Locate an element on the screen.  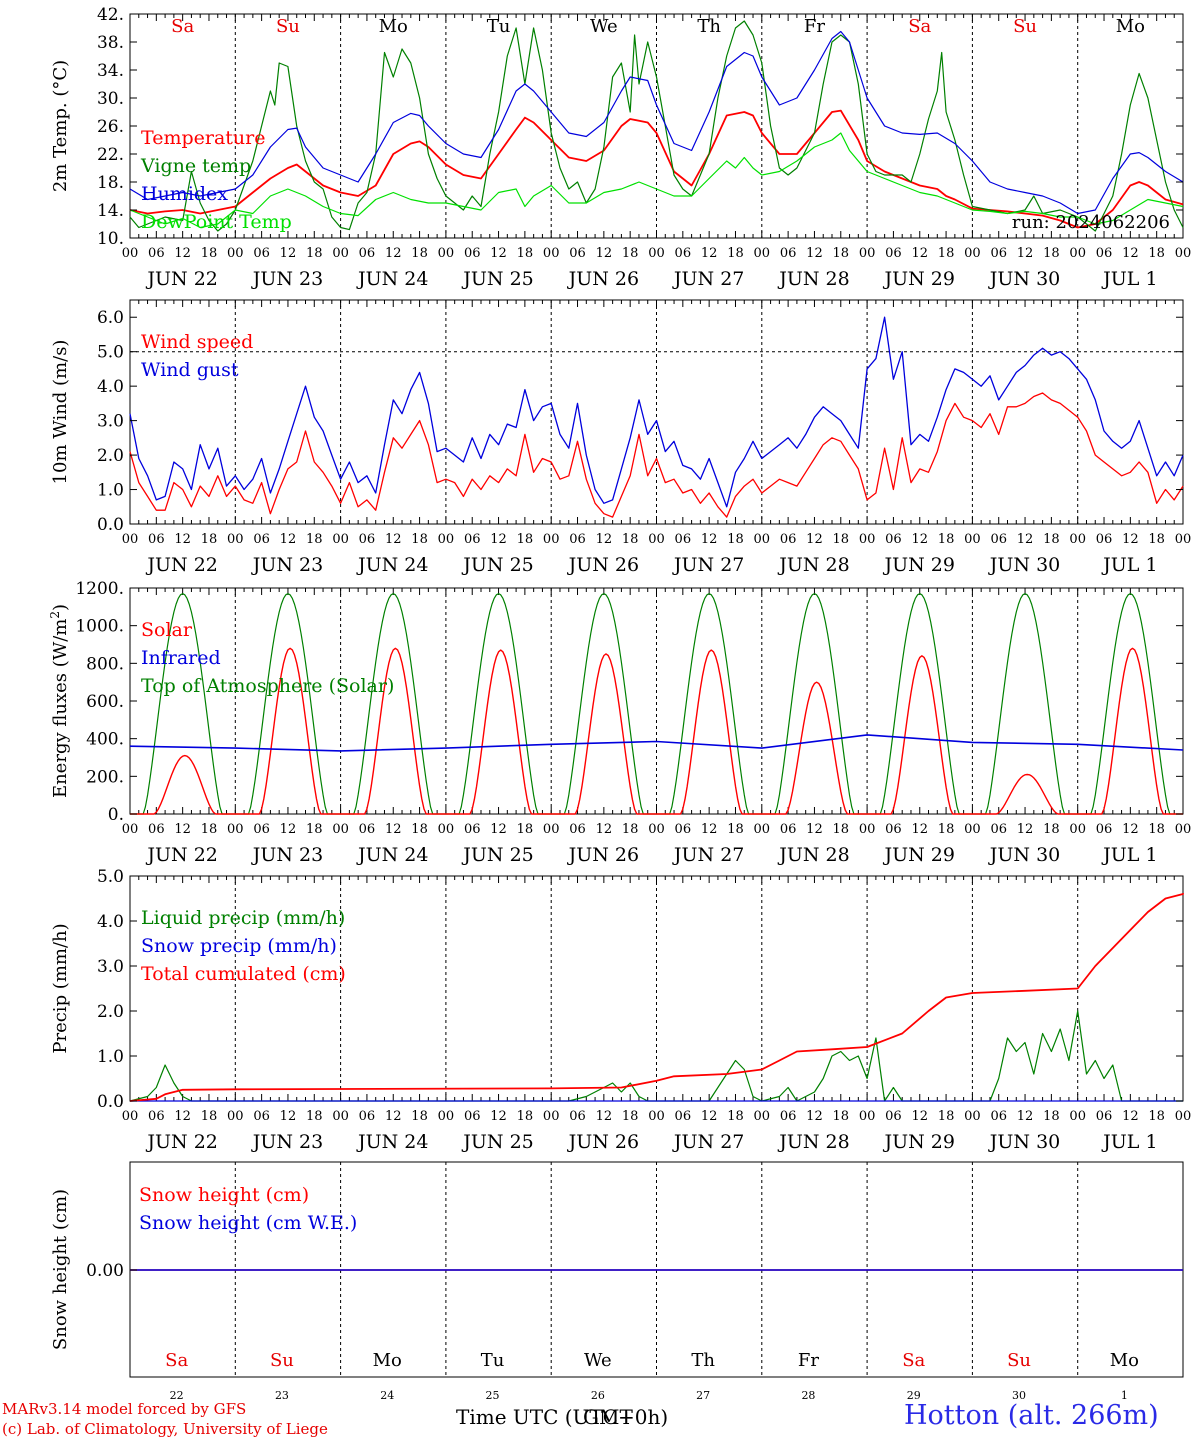
day-of-week: Th is located at coordinates (709, 26).